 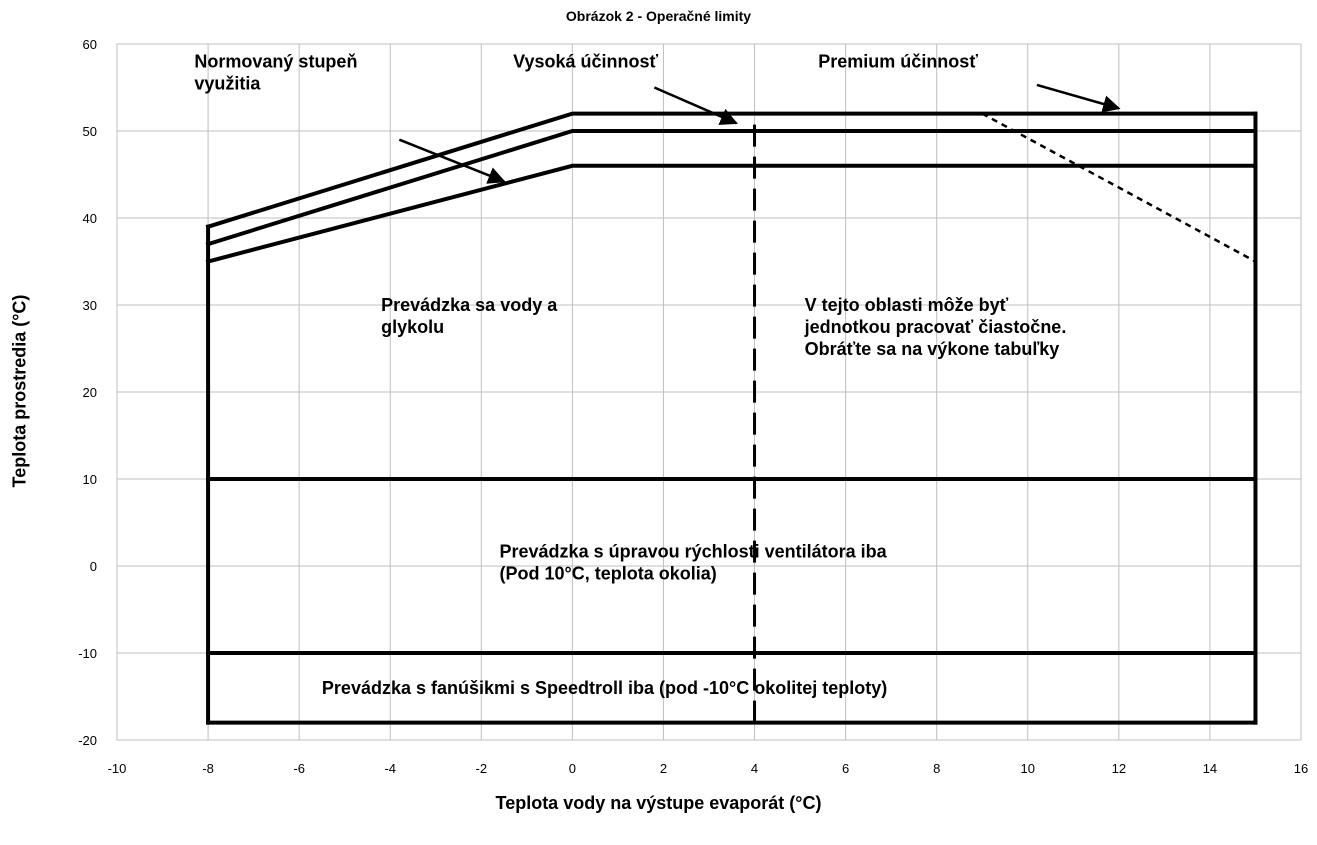 What do you see at coordinates (90, 131) in the screenshot?
I see `y-tick-label: 50` at bounding box center [90, 131].